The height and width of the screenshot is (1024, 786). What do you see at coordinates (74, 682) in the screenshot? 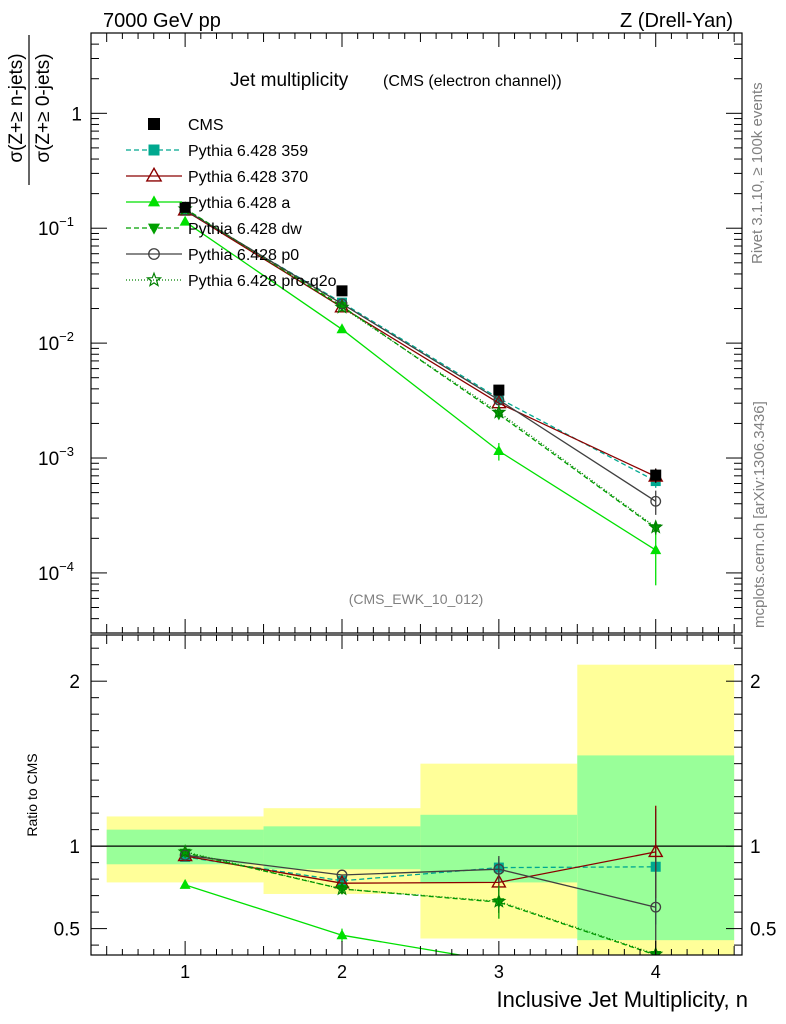
I see `ratio-ytick-label-3: 2` at bounding box center [74, 682].